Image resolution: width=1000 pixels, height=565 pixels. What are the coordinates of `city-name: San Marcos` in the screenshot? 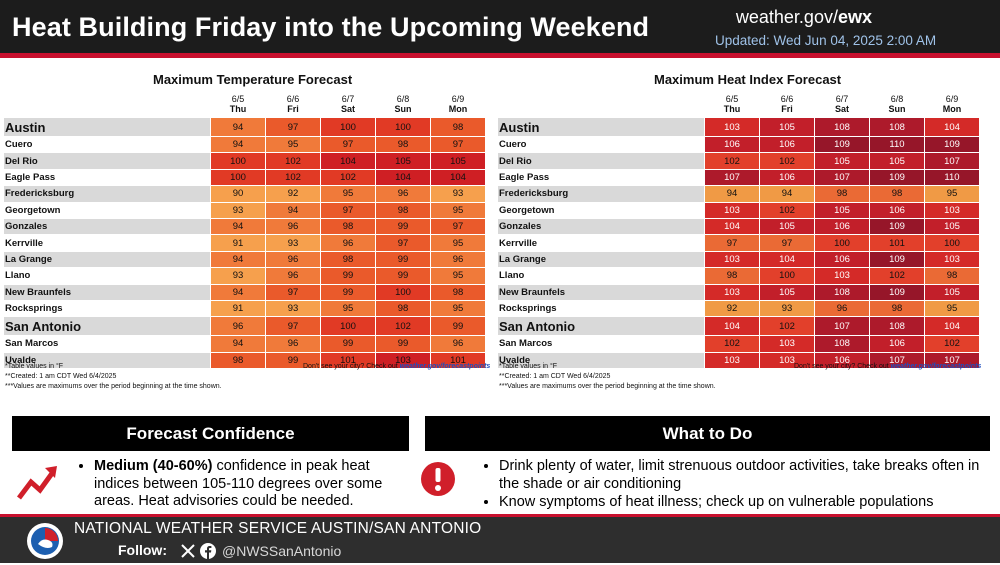 It's located at (107, 344).